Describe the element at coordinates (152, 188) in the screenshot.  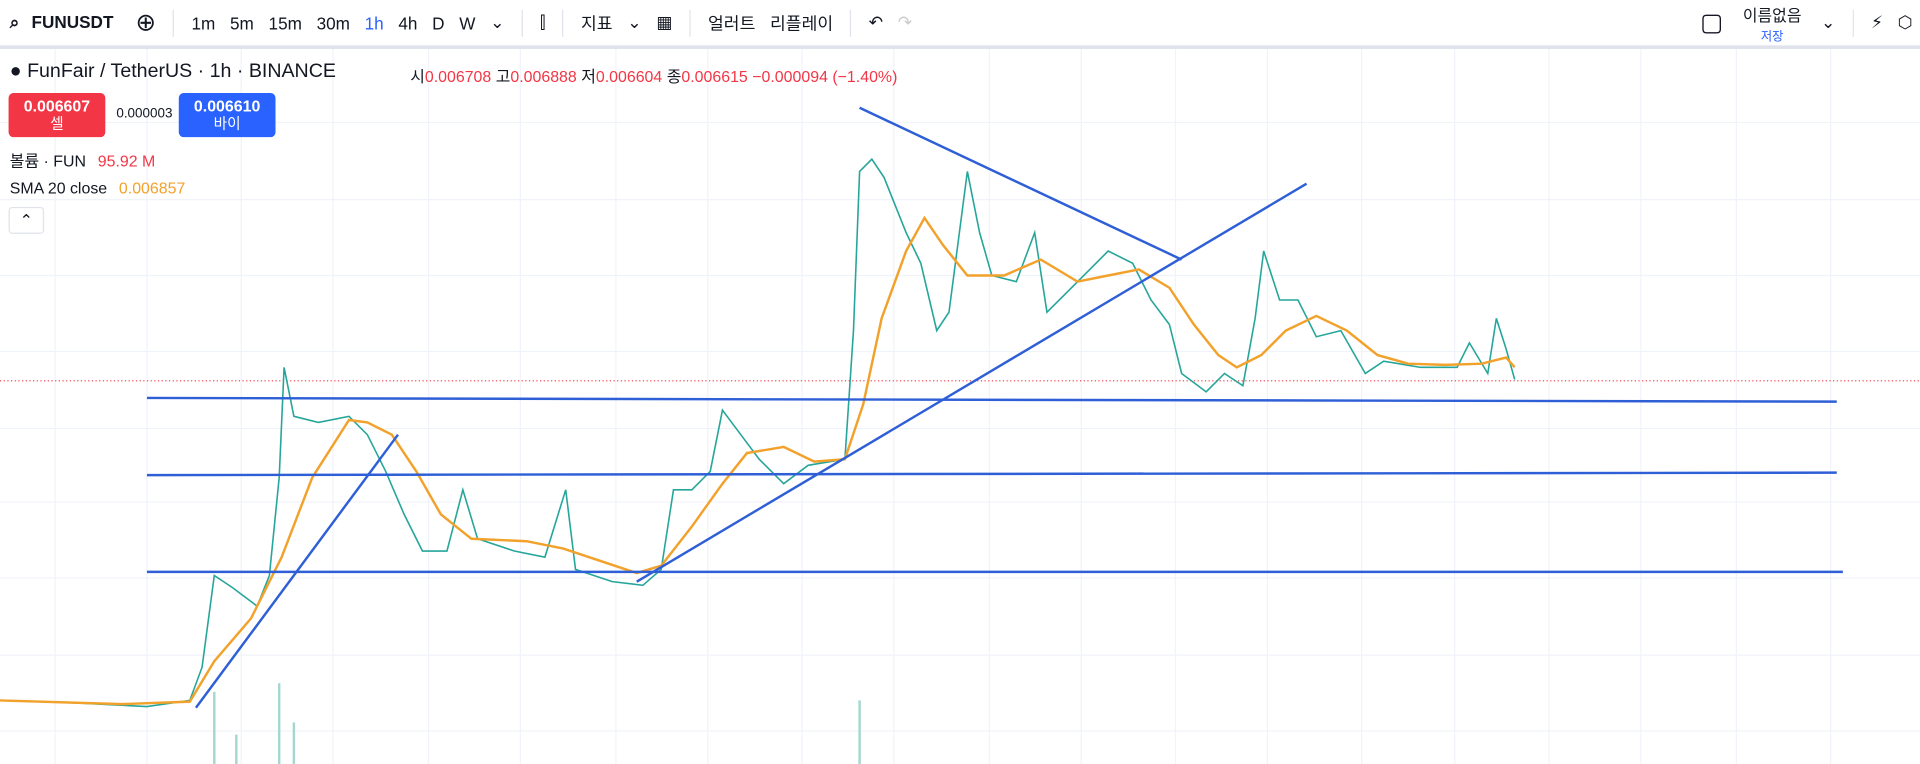
I see `sma-value: 0.006857` at that location.